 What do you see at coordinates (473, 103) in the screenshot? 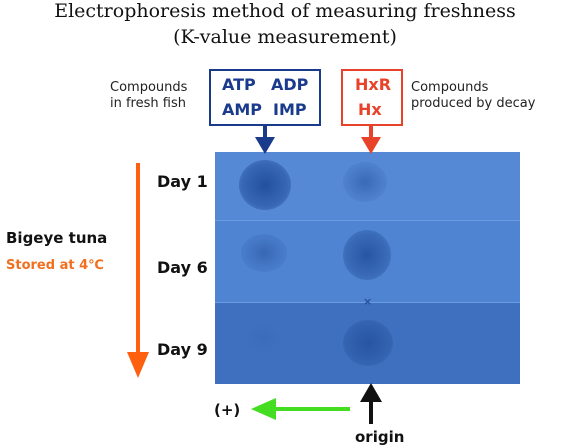
I see `decay-caption-line2: produced by decay` at bounding box center [473, 103].